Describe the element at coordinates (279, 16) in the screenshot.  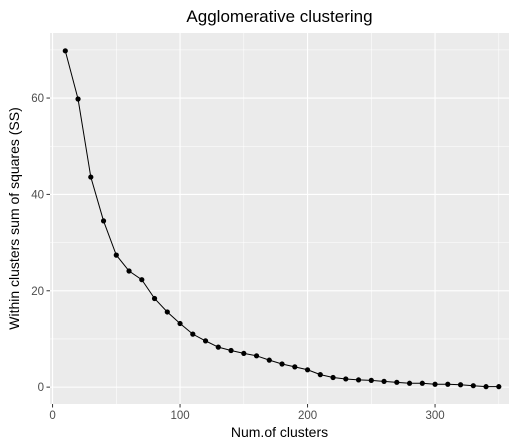
I see `chart-title: Agglomerative clustering` at that location.